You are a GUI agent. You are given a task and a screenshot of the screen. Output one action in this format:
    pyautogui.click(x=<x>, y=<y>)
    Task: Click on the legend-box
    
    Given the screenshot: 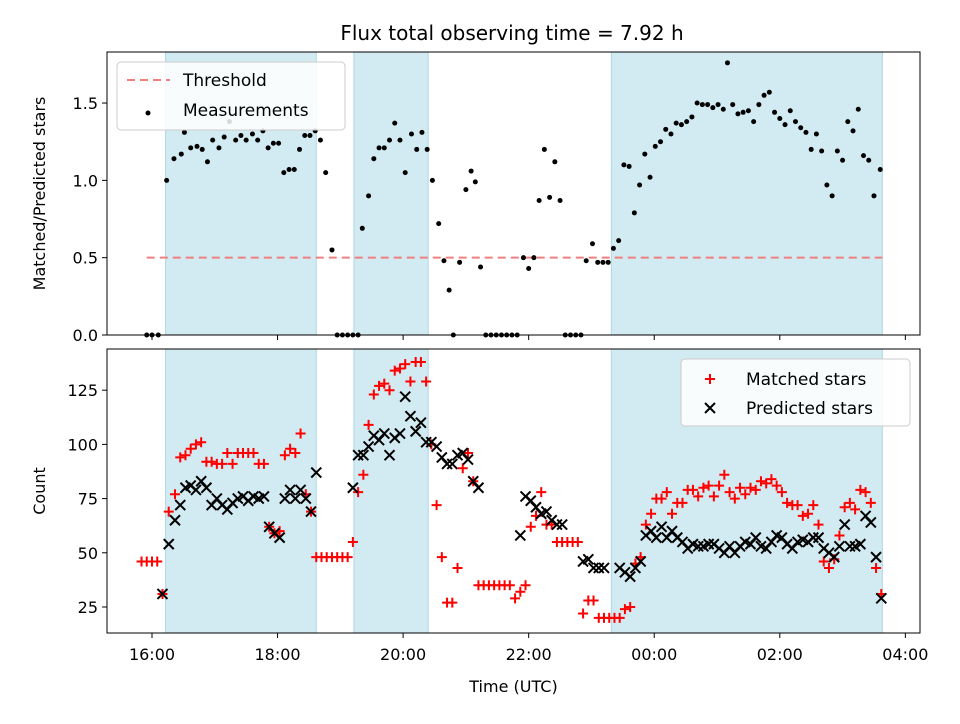 What is the action you would take?
    pyautogui.click(x=795, y=392)
    